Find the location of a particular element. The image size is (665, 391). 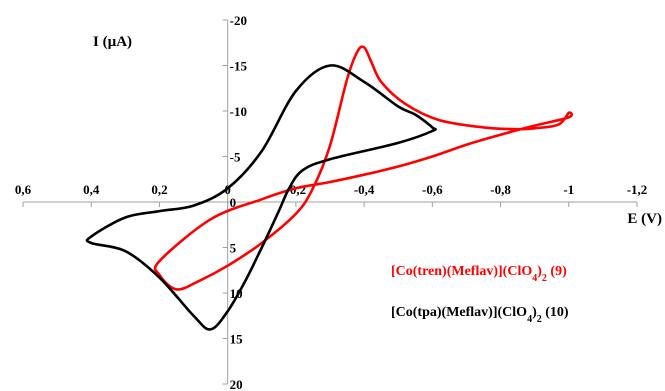

x-tick-label: 0,2 is located at coordinates (159, 189).